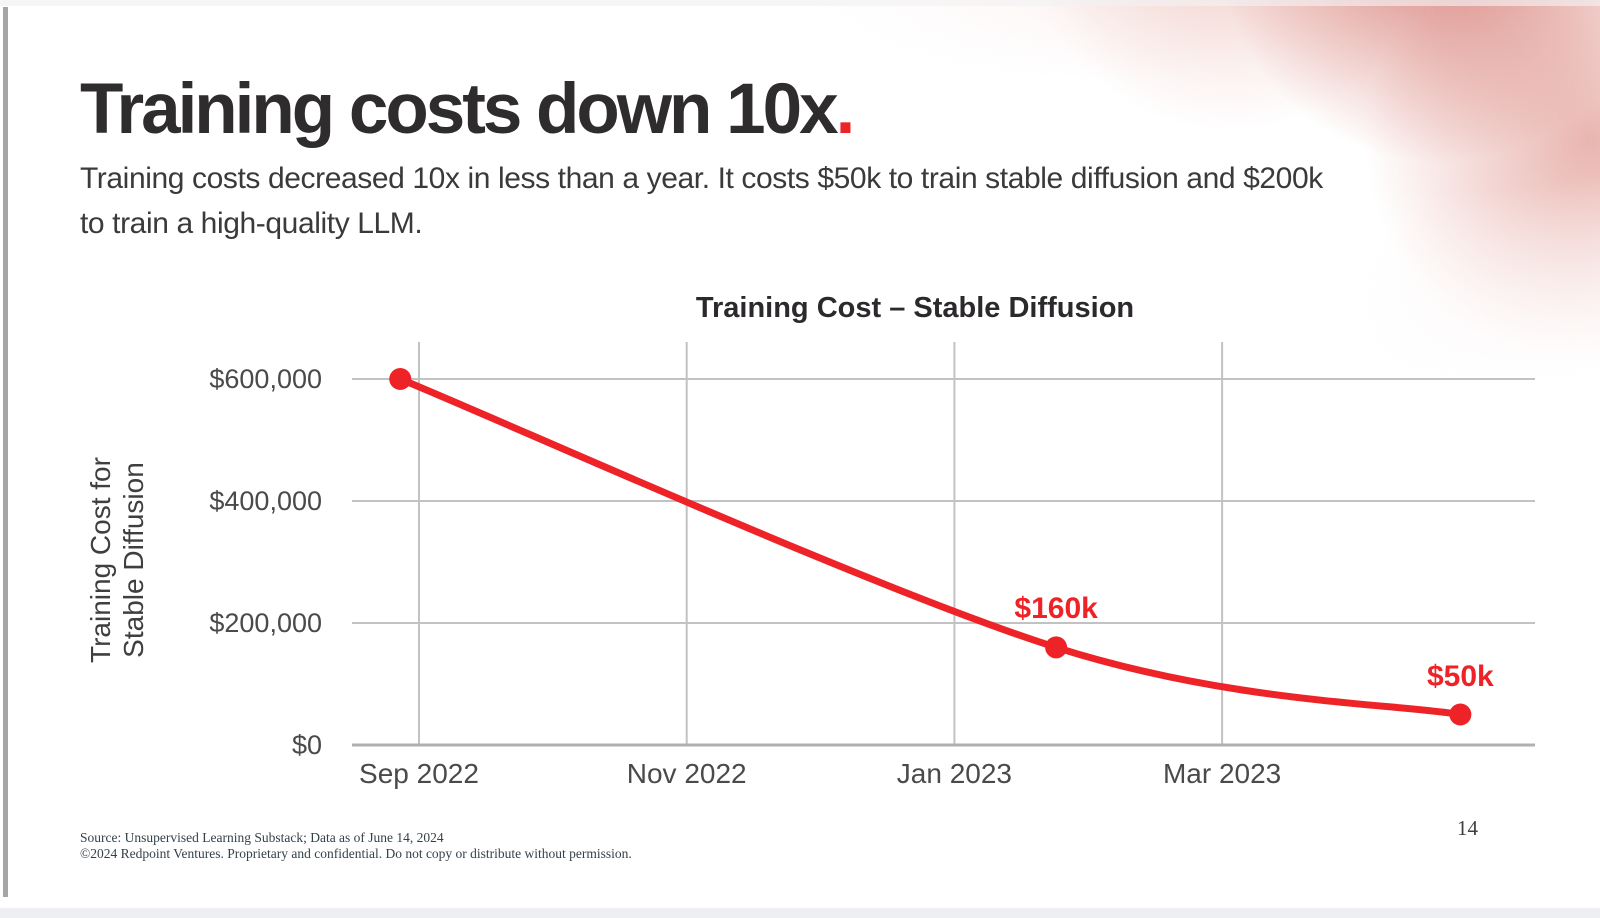 Image resolution: width=1600 pixels, height=918 pixels. I want to click on chart-title: Training Cost – Stable Diffusion, so click(915, 308).